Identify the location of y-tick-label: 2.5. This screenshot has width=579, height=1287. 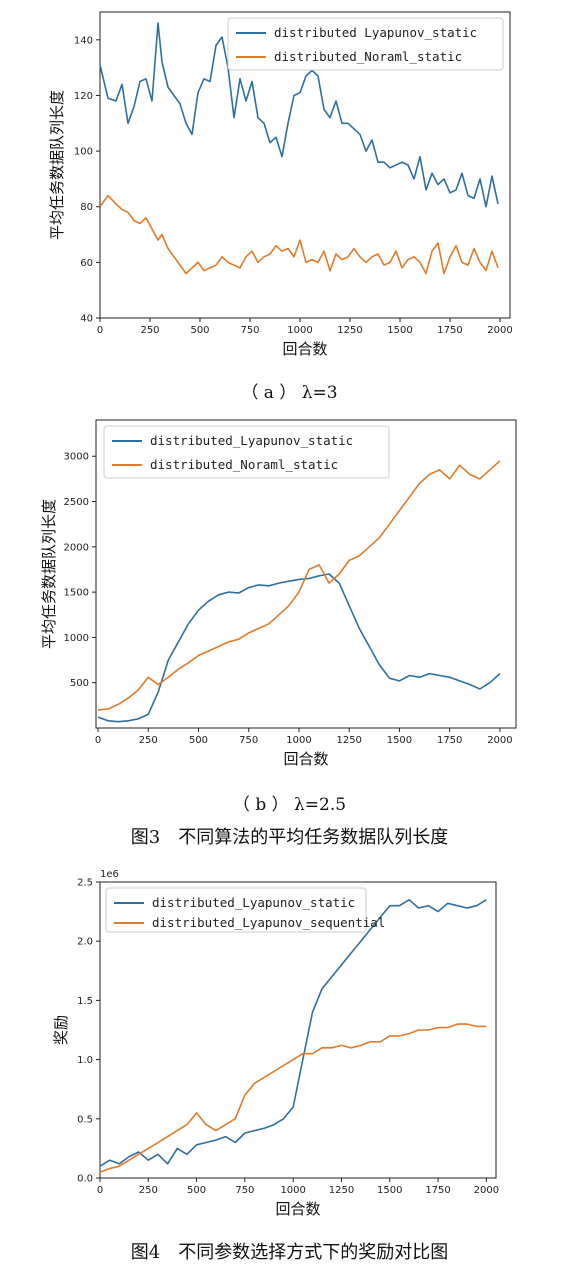
(85, 883).